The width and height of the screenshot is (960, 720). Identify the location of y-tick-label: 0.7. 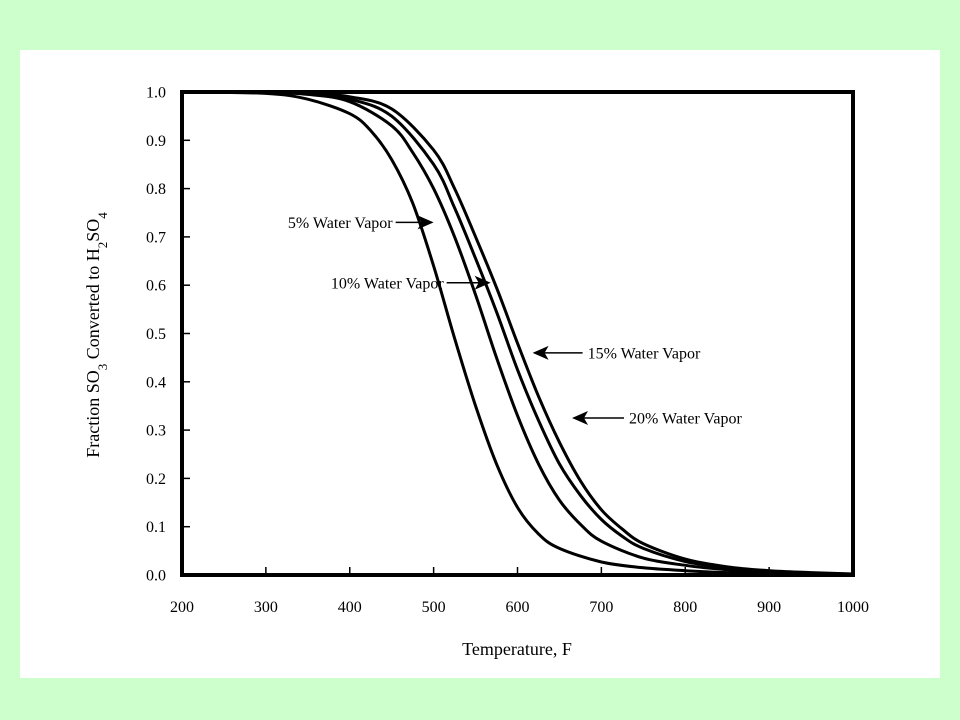
(156, 237).